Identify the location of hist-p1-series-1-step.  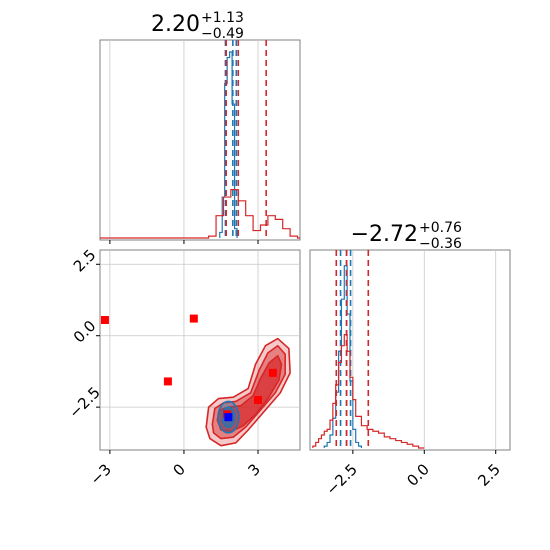
(200, 214).